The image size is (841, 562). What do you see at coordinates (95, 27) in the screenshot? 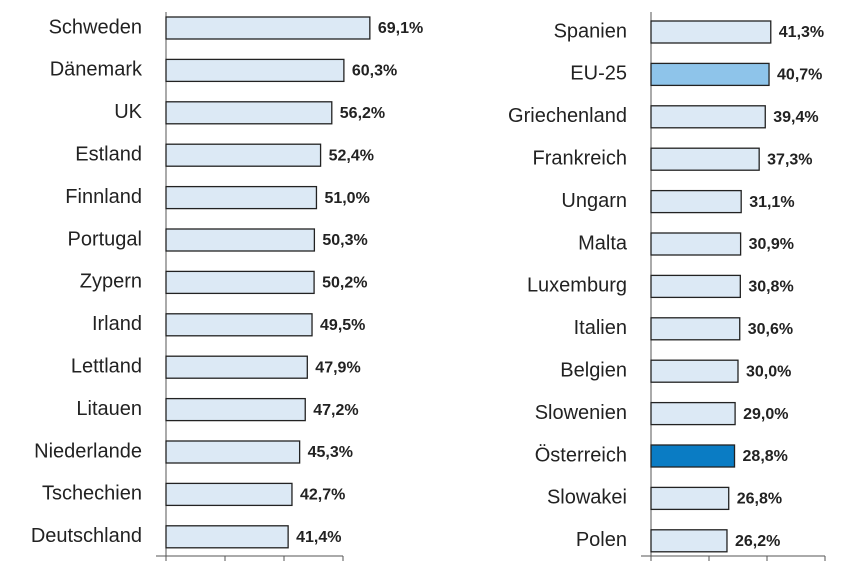
I see `category-label: Schweden` at bounding box center [95, 27].